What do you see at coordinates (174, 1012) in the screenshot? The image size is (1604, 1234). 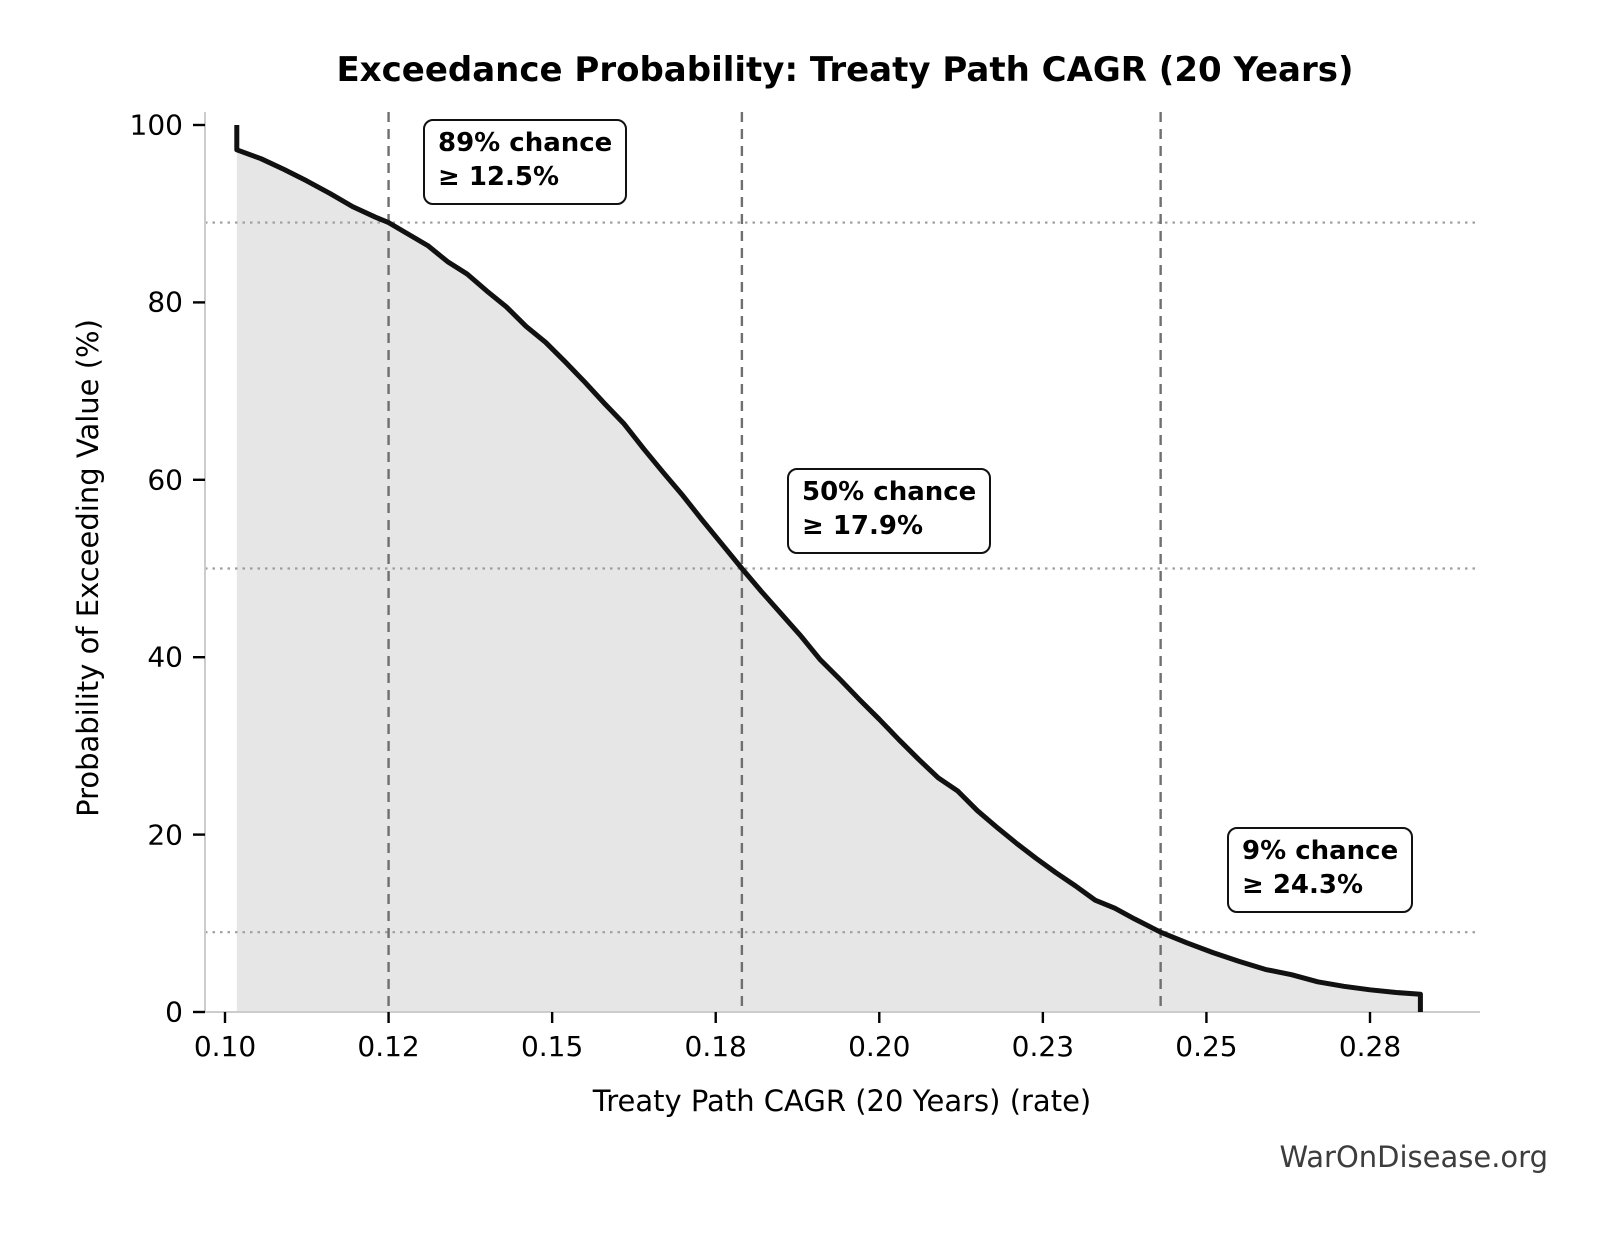 I see `y-tick-label-0: 0` at bounding box center [174, 1012].